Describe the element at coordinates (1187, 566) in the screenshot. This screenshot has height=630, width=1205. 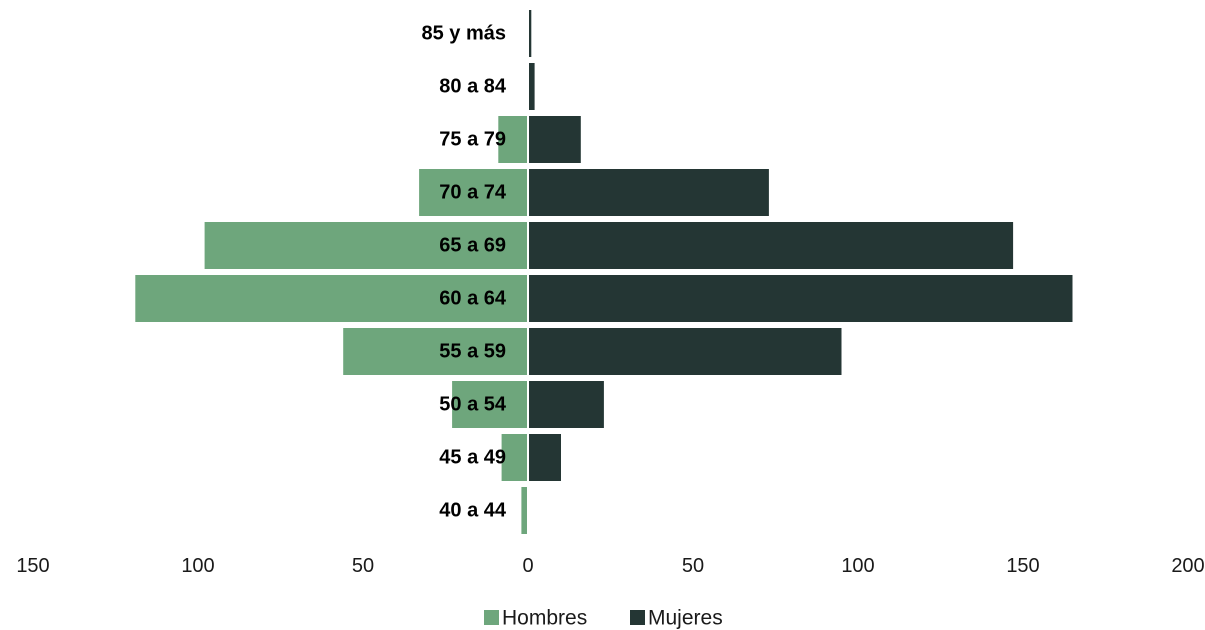
I see `x-tick-label: 200` at that location.